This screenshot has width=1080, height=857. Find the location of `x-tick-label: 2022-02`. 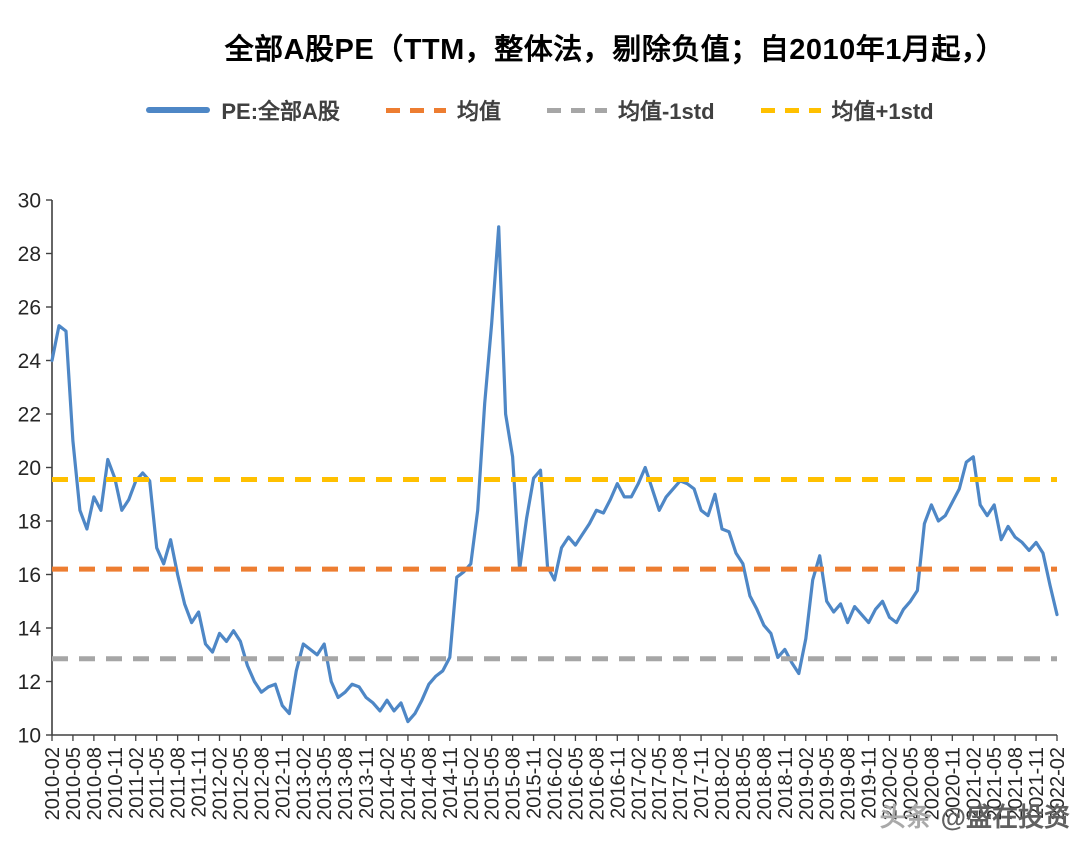

x-tick-label: 2022-02 is located at coordinates (1058, 783).